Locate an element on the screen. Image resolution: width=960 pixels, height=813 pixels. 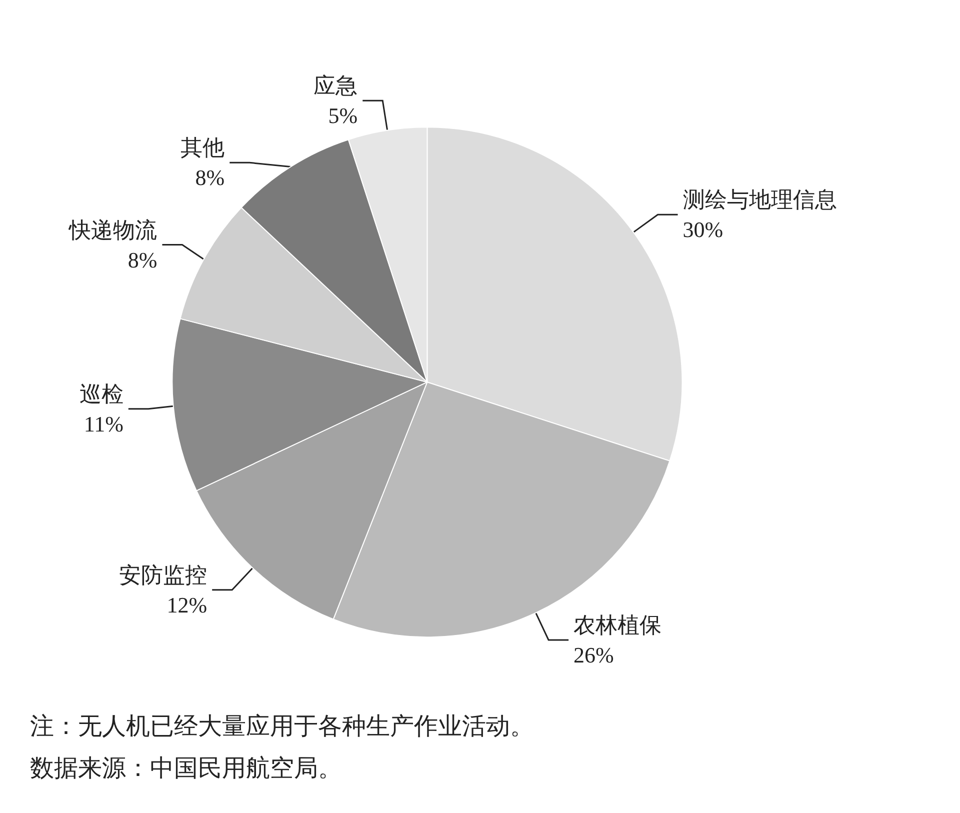
slice-label: 快递物流 is located at coordinates (113, 229).